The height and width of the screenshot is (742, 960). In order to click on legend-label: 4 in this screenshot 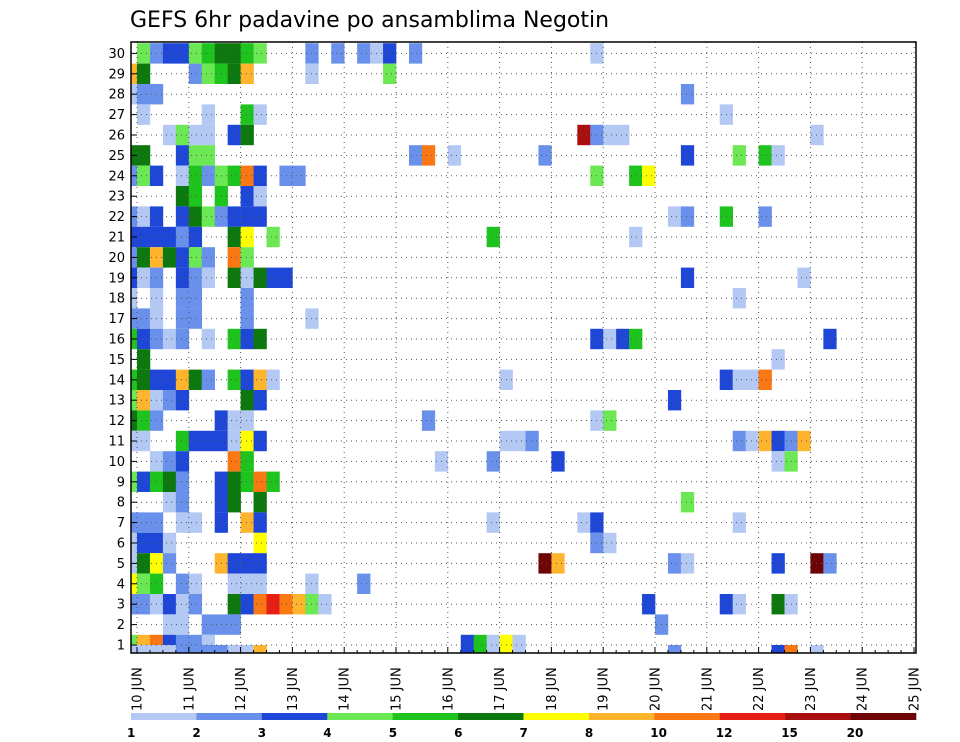, I will do `click(327, 733)`.